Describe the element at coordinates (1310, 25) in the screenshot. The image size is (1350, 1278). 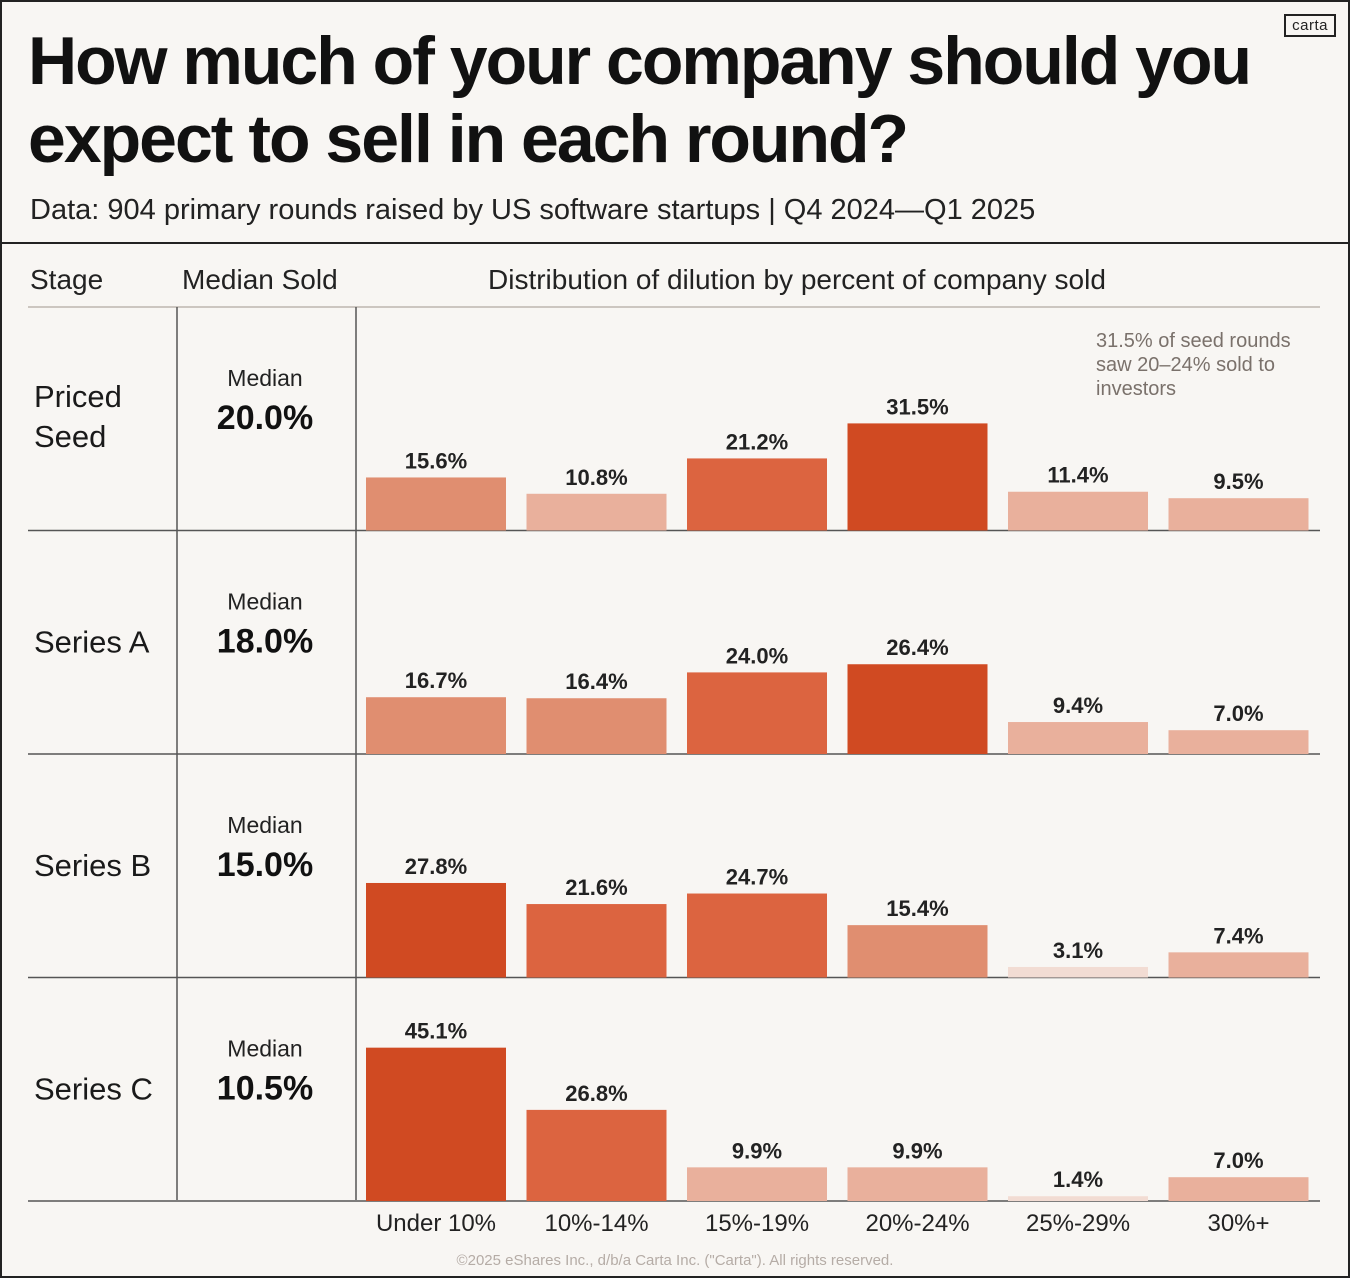
I see `carta-logo: carta` at that location.